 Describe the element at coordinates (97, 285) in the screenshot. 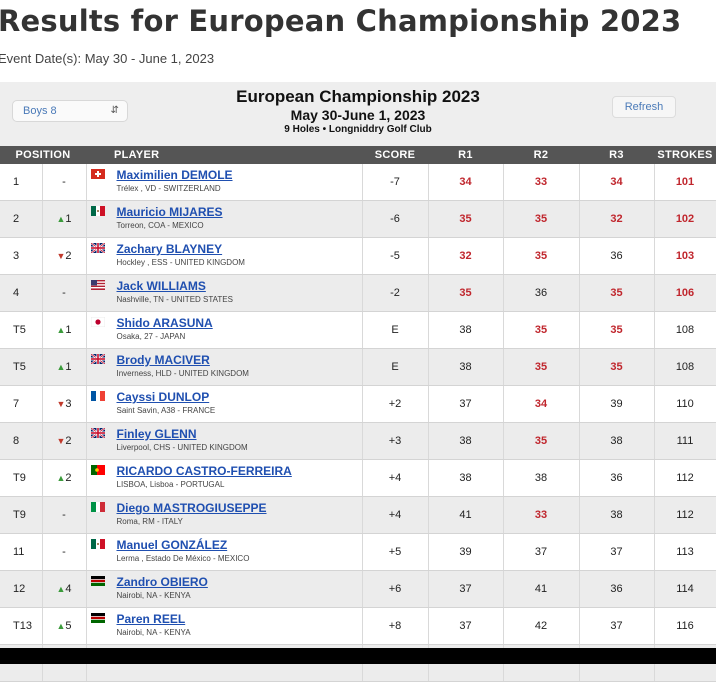

I see `usa-flag-icon` at that location.